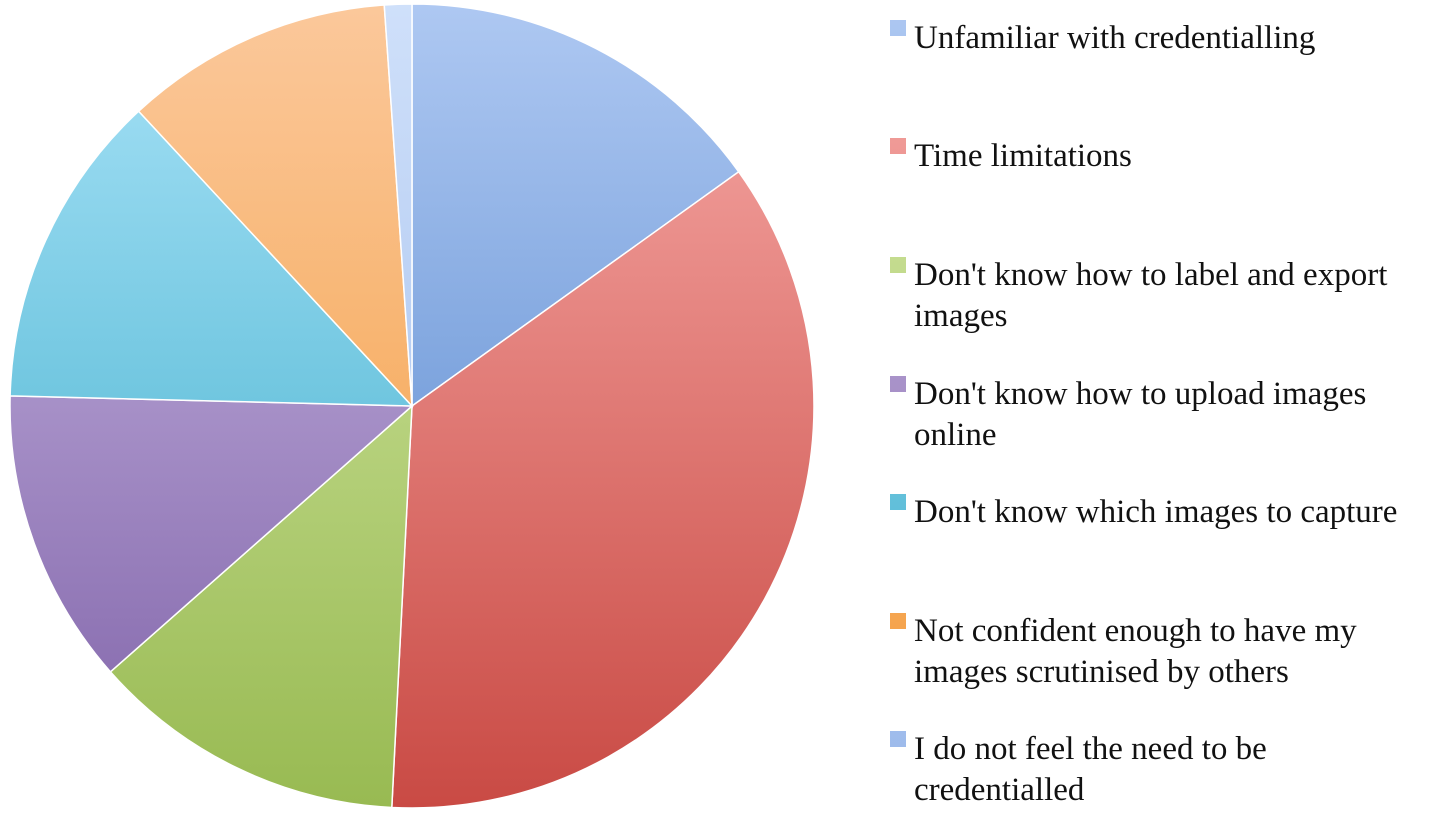  Describe the element at coordinates (1114, 38) in the screenshot. I see `legend-label-1: Unfamiliar with credentialling` at that location.